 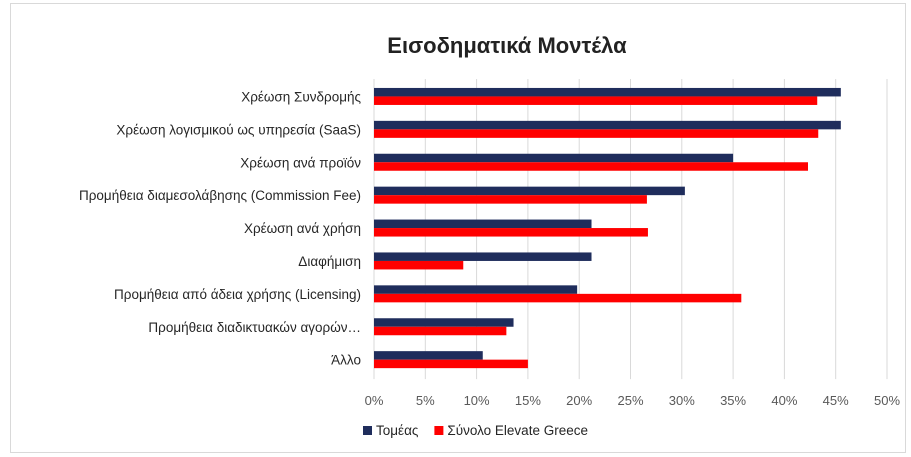 I want to click on legend: Τομέας Σύνολο Elevate Greece, so click(x=475, y=430).